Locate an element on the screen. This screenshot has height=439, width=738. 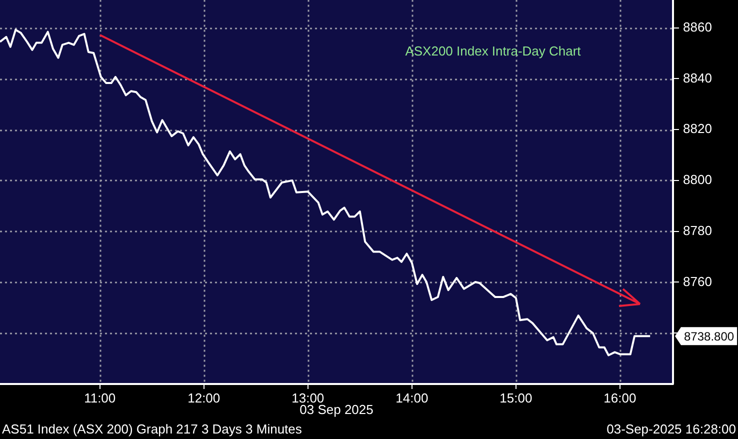
y-tick-label: 8800 is located at coordinates (697, 180).